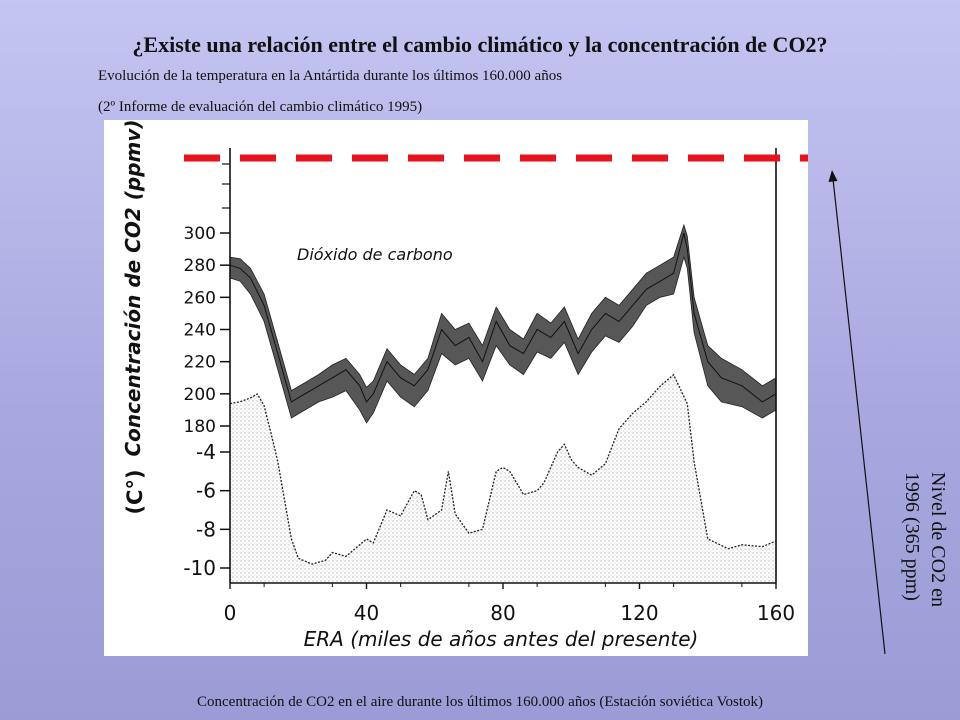  Describe the element at coordinates (501, 639) in the screenshot. I see `x-axis-title: ERA (miles de años antes del presente)` at that location.